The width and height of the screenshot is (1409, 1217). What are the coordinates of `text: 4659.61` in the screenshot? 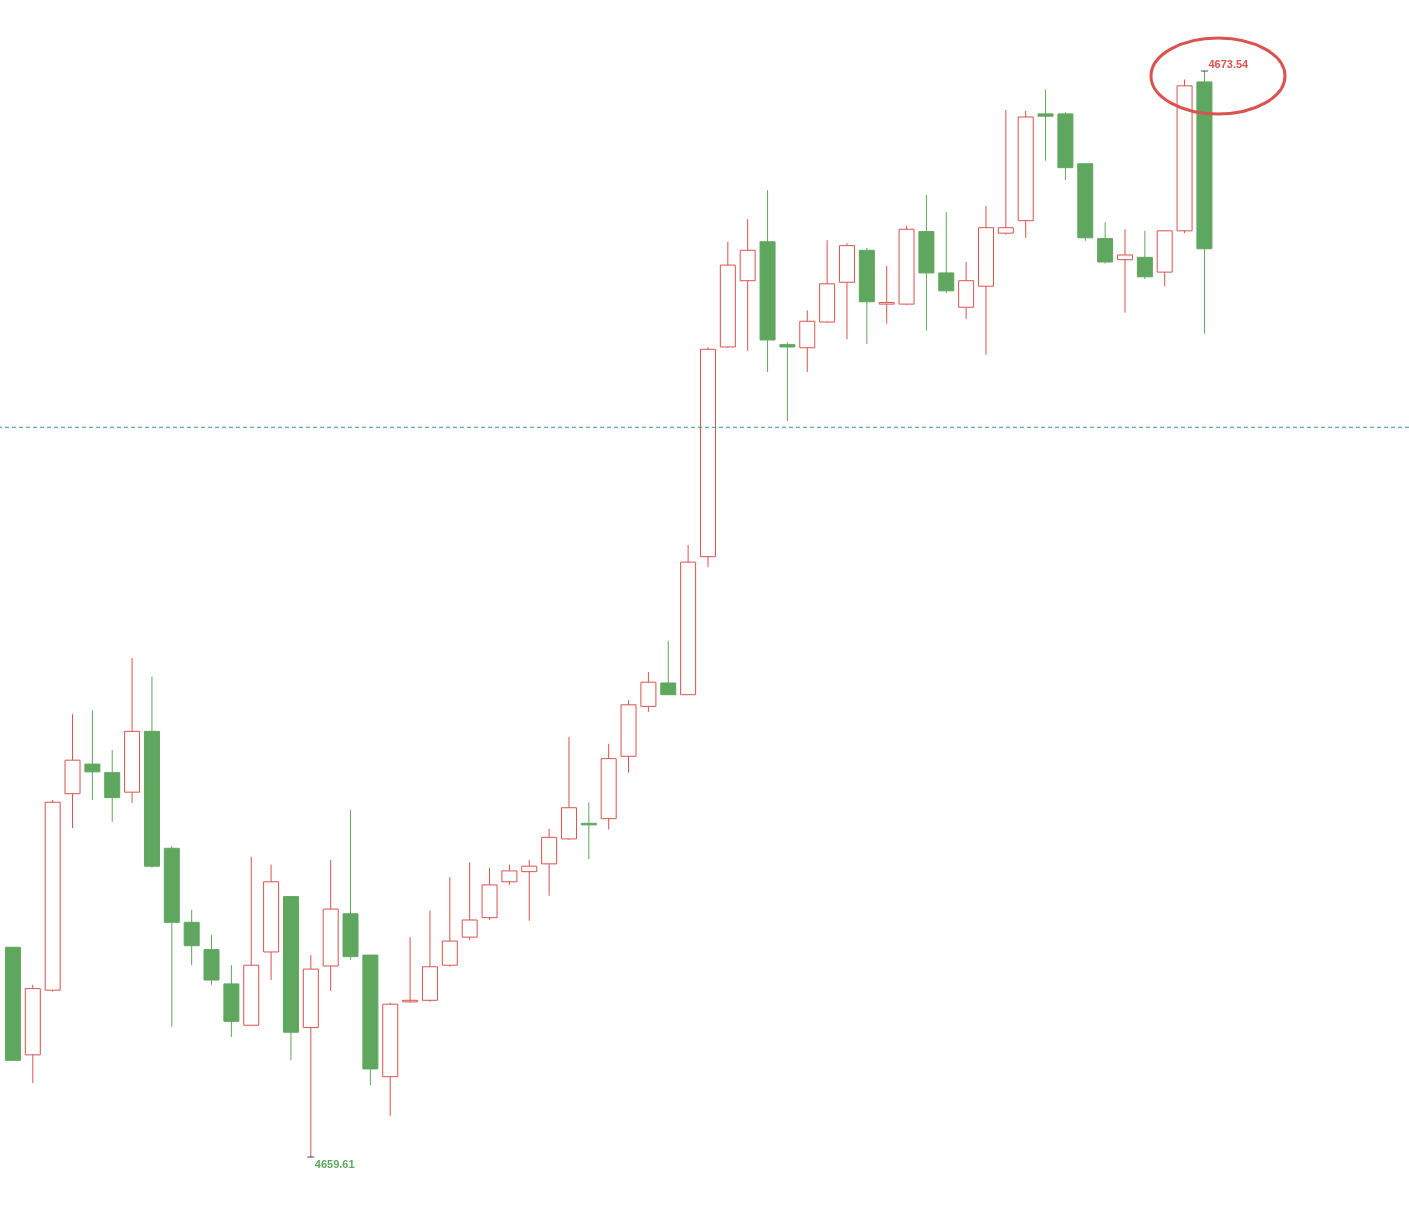 It's located at (334, 1164).